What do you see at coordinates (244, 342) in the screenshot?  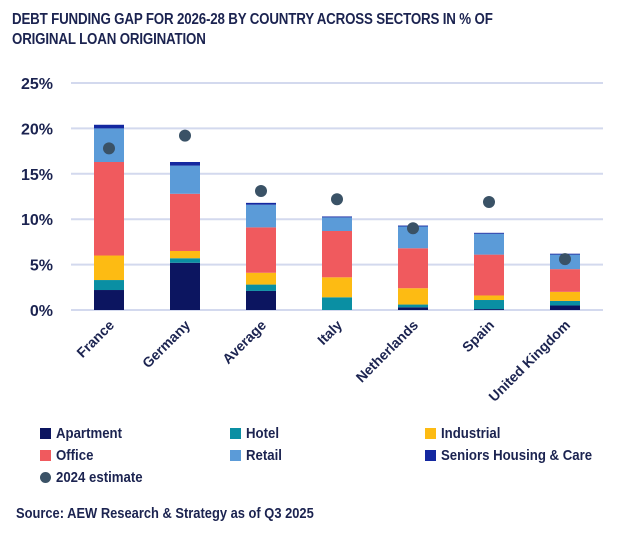 I see `x-tick-label: Average` at bounding box center [244, 342].